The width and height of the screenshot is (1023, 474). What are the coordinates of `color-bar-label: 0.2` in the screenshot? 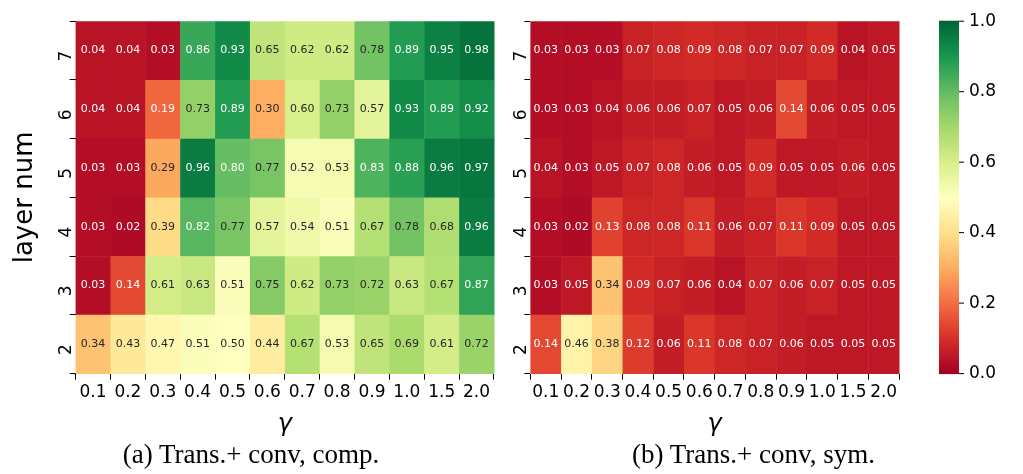 It's located at (983, 301).